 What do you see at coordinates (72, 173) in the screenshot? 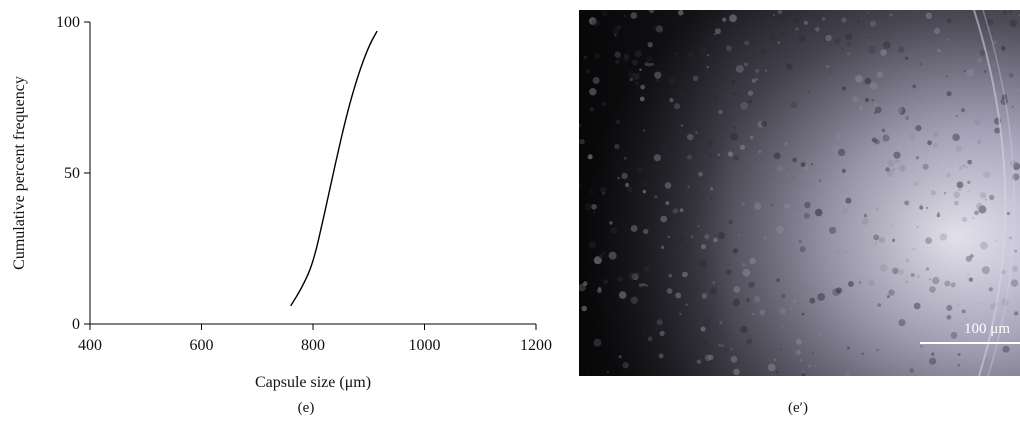
I see `y-tick-label: 50` at bounding box center [72, 173].